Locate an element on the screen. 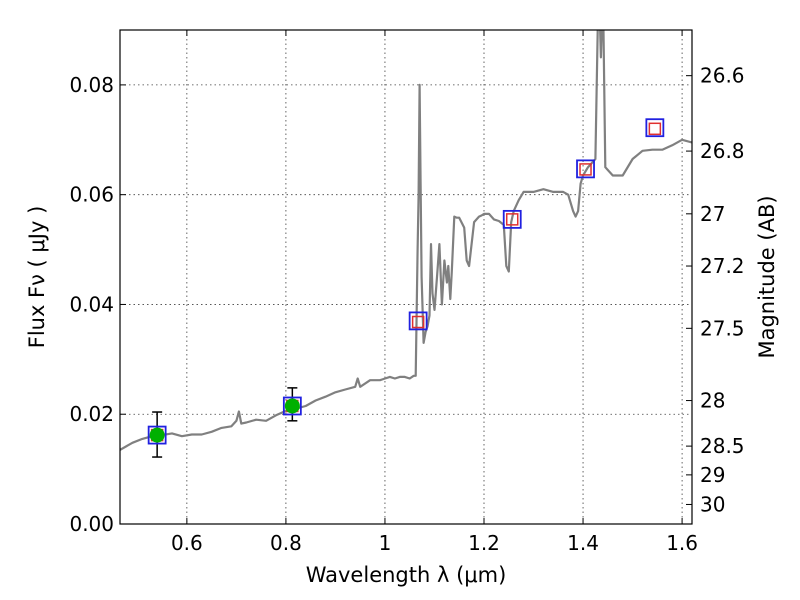  right-tick-label: 28.5 is located at coordinates (722, 446).